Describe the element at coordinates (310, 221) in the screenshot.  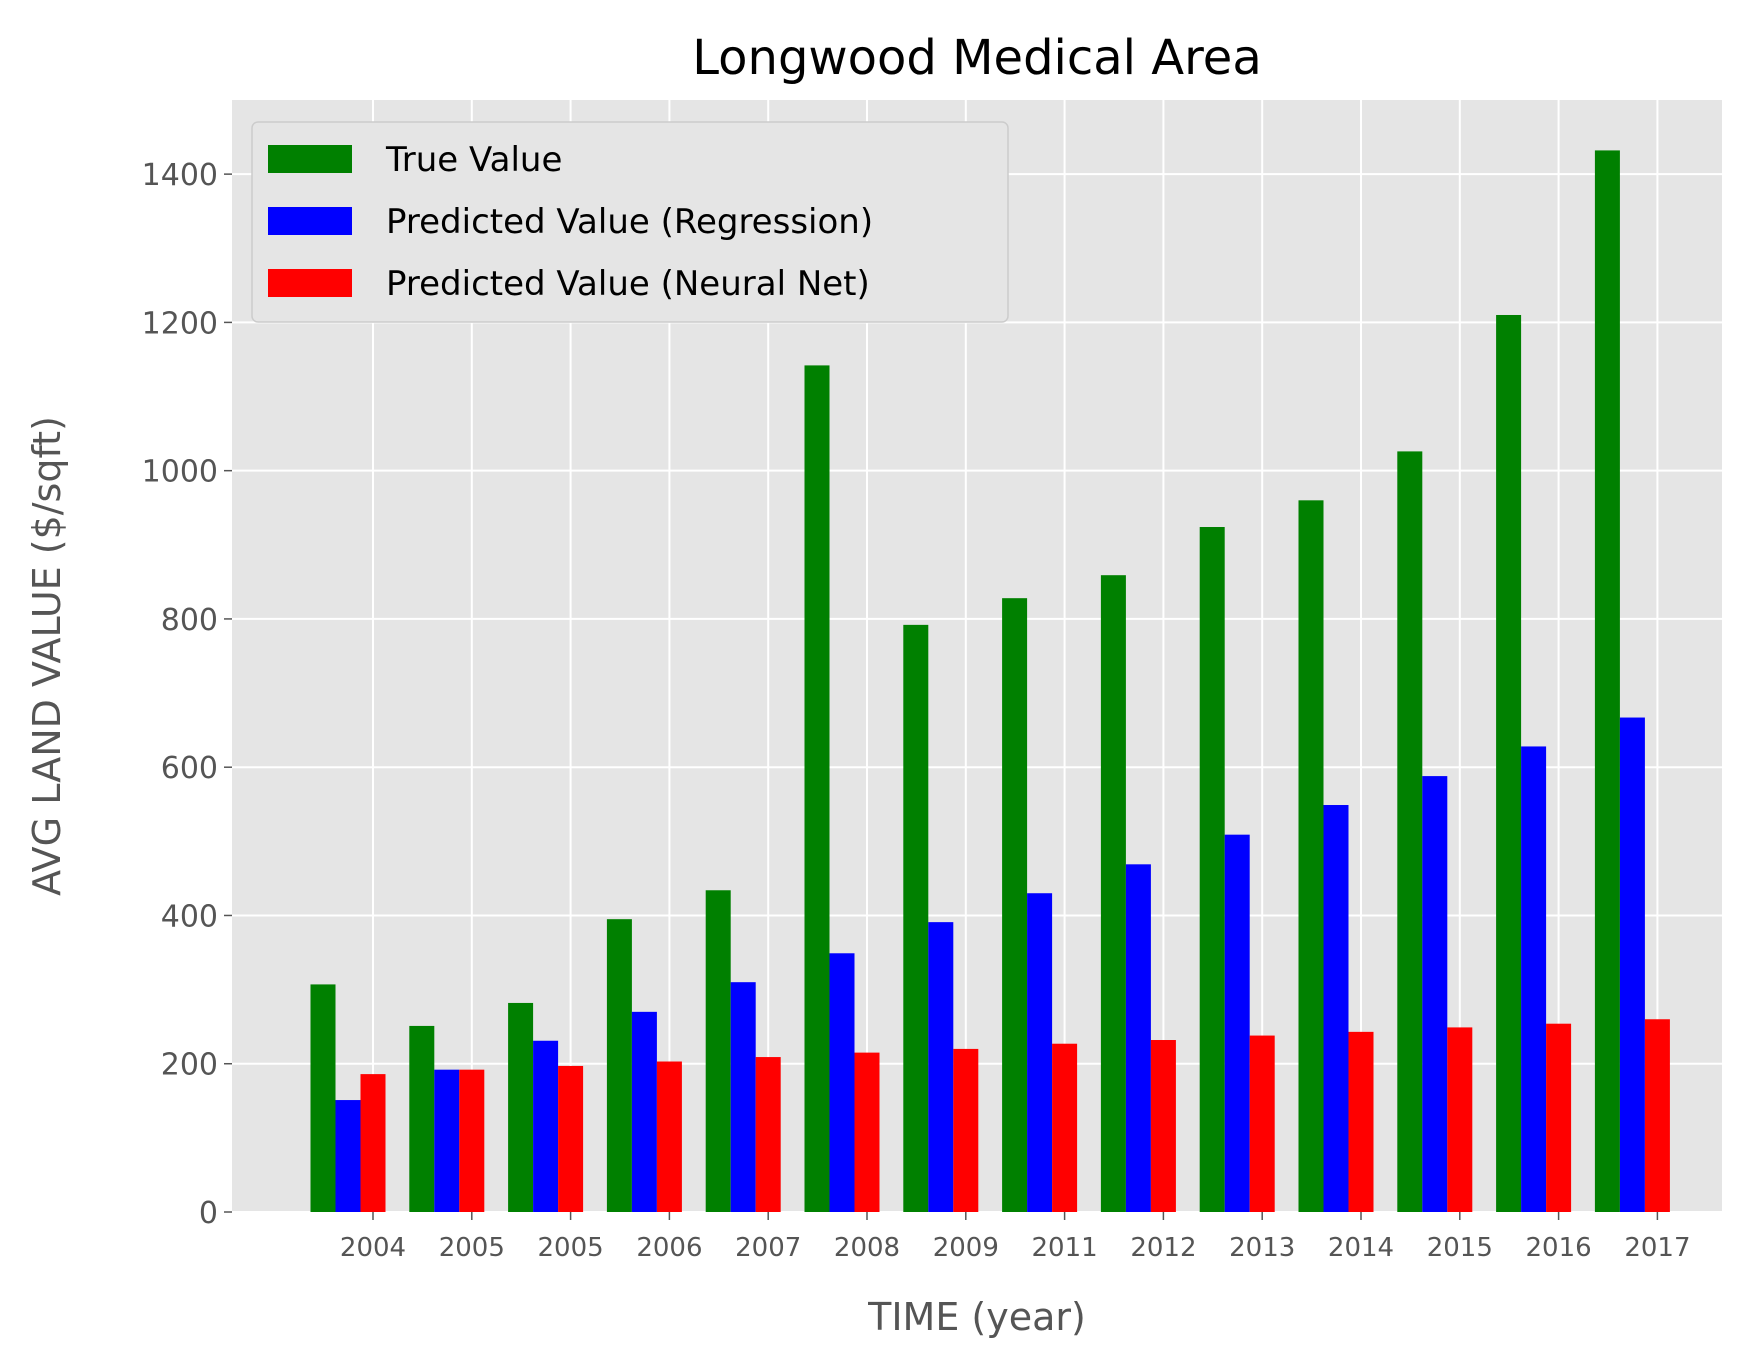
I see `legend-swatch-regression` at that location.